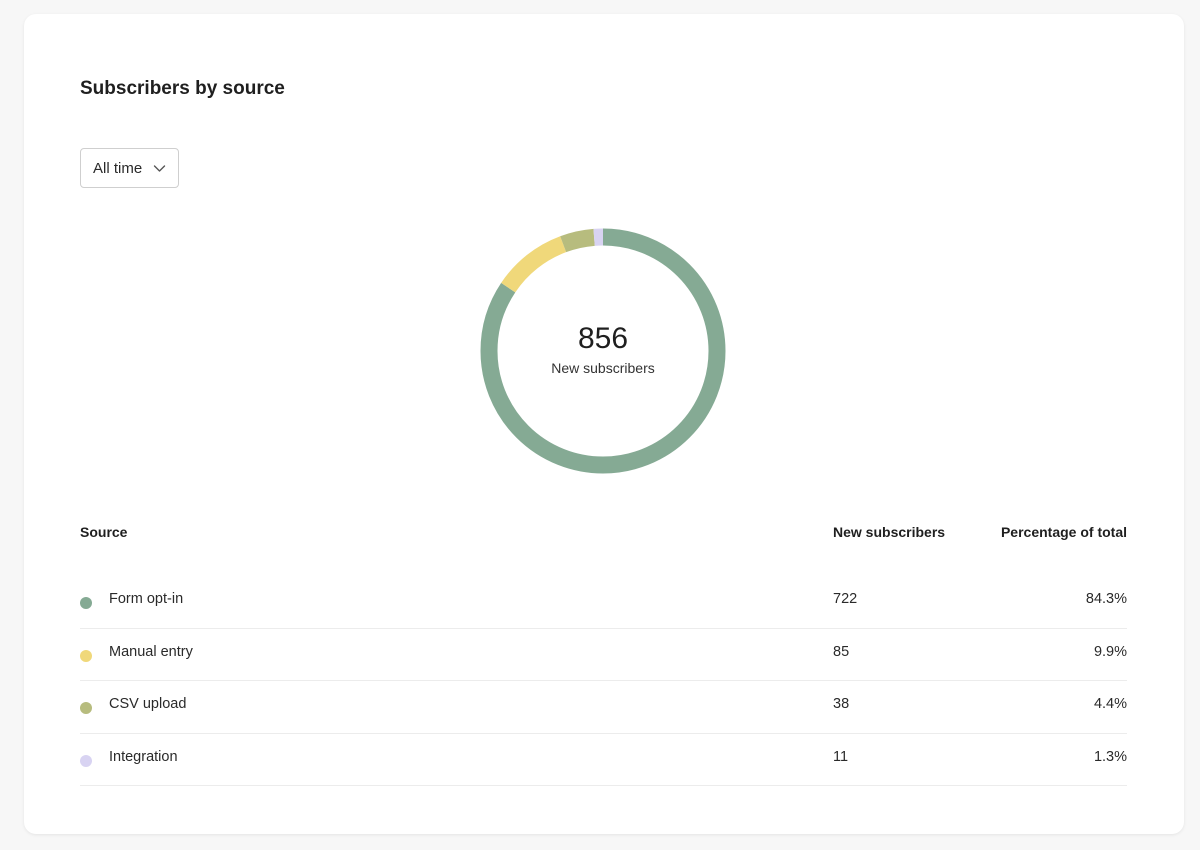 This screenshot has width=1200, height=850. I want to click on time-range-selected: All time, so click(118, 168).